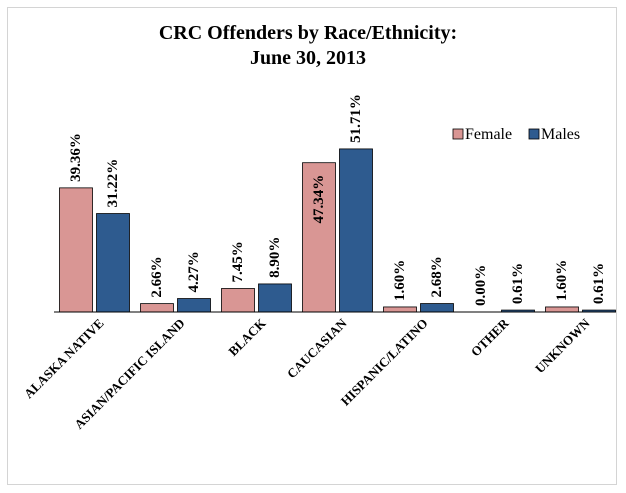 The image size is (626, 493). Describe the element at coordinates (516, 134) in the screenshot. I see `legend: Female Males` at that location.